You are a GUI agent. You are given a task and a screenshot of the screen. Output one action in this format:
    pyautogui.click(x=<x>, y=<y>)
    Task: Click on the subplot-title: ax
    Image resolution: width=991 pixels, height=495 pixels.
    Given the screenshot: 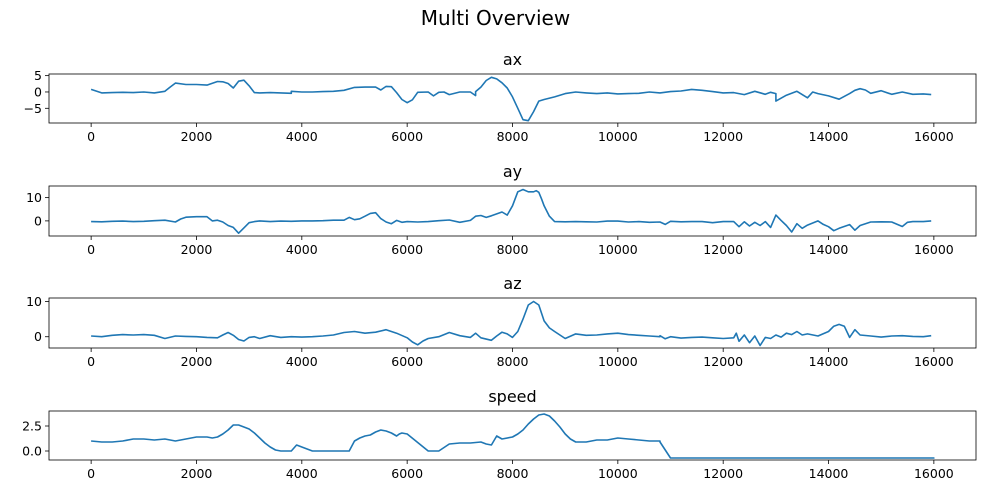 What is the action you would take?
    pyautogui.click(x=512, y=59)
    